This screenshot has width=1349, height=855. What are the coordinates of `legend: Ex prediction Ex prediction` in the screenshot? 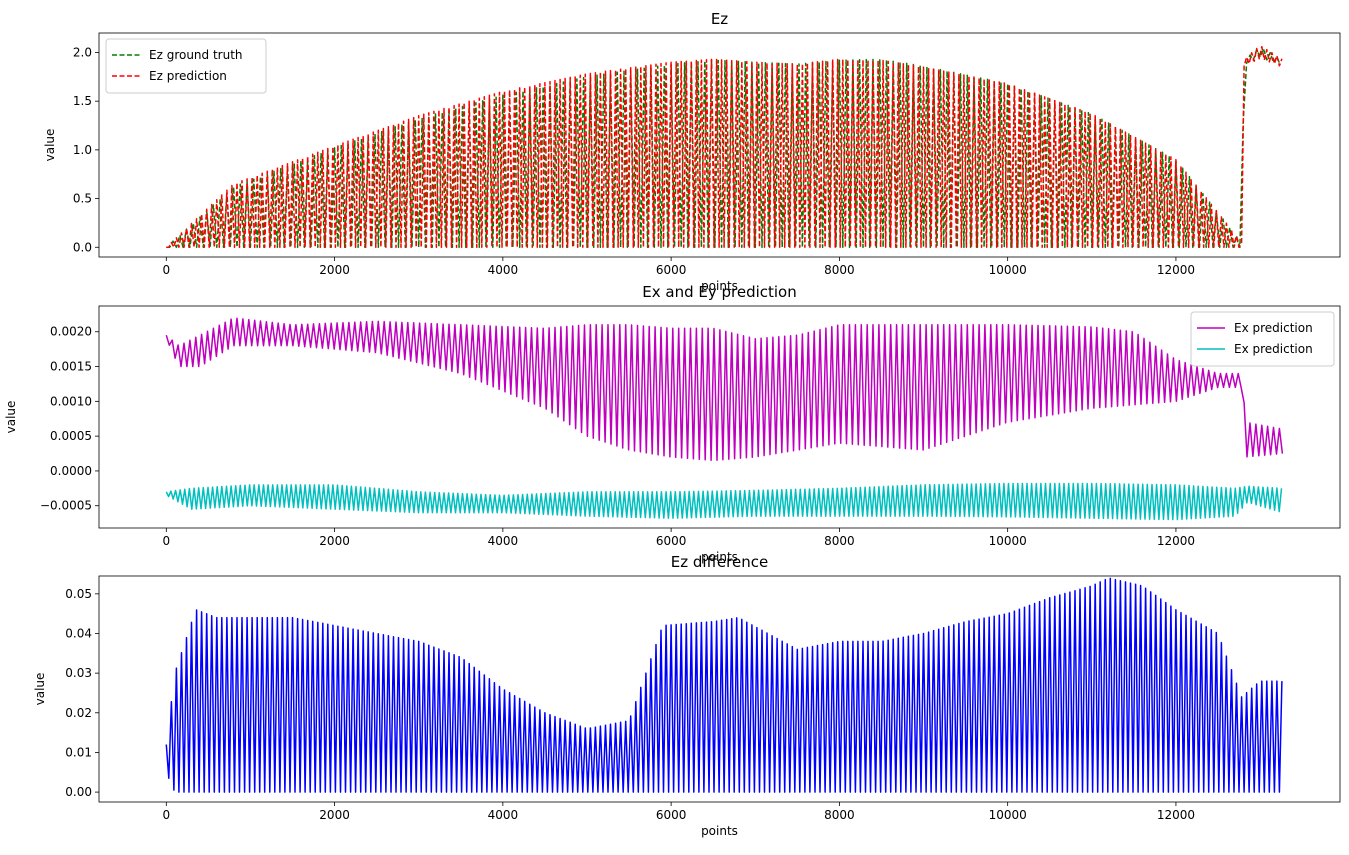 It's located at (1262, 339).